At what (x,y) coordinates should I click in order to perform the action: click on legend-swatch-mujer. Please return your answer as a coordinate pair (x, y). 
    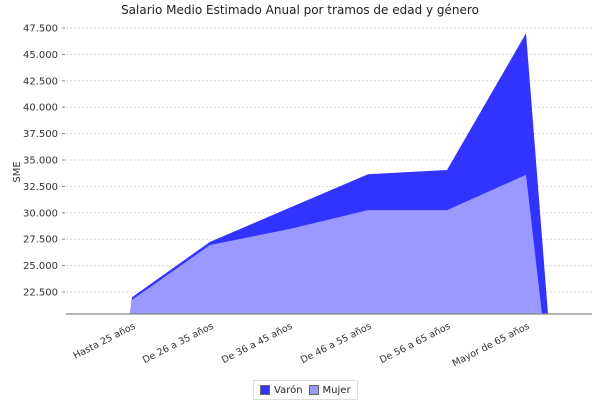
    Looking at the image, I should click on (313, 390).